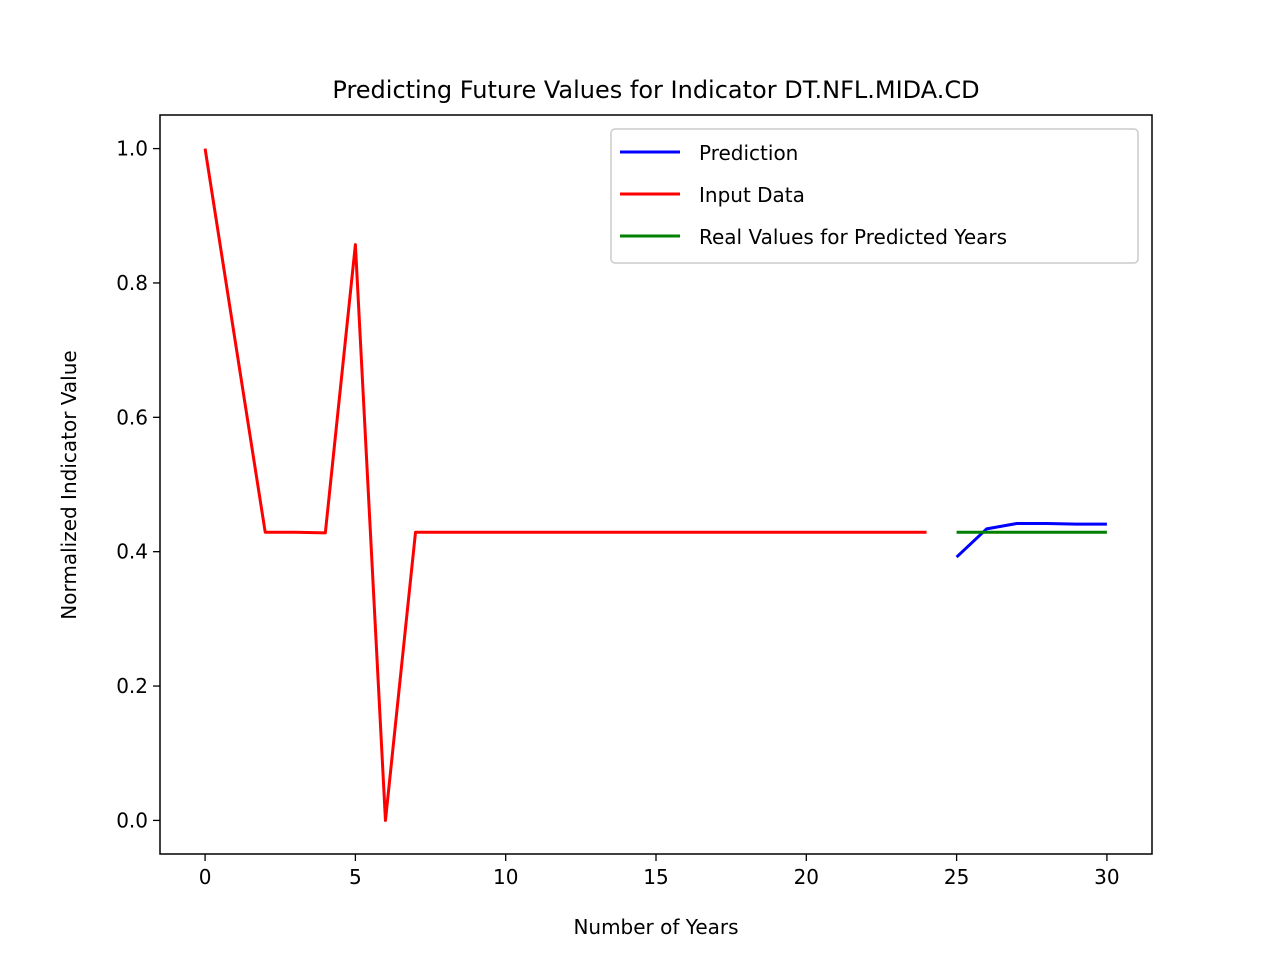 The image size is (1280, 960). What do you see at coordinates (132, 149) in the screenshot?
I see `y-tick-label: 1.0` at bounding box center [132, 149].